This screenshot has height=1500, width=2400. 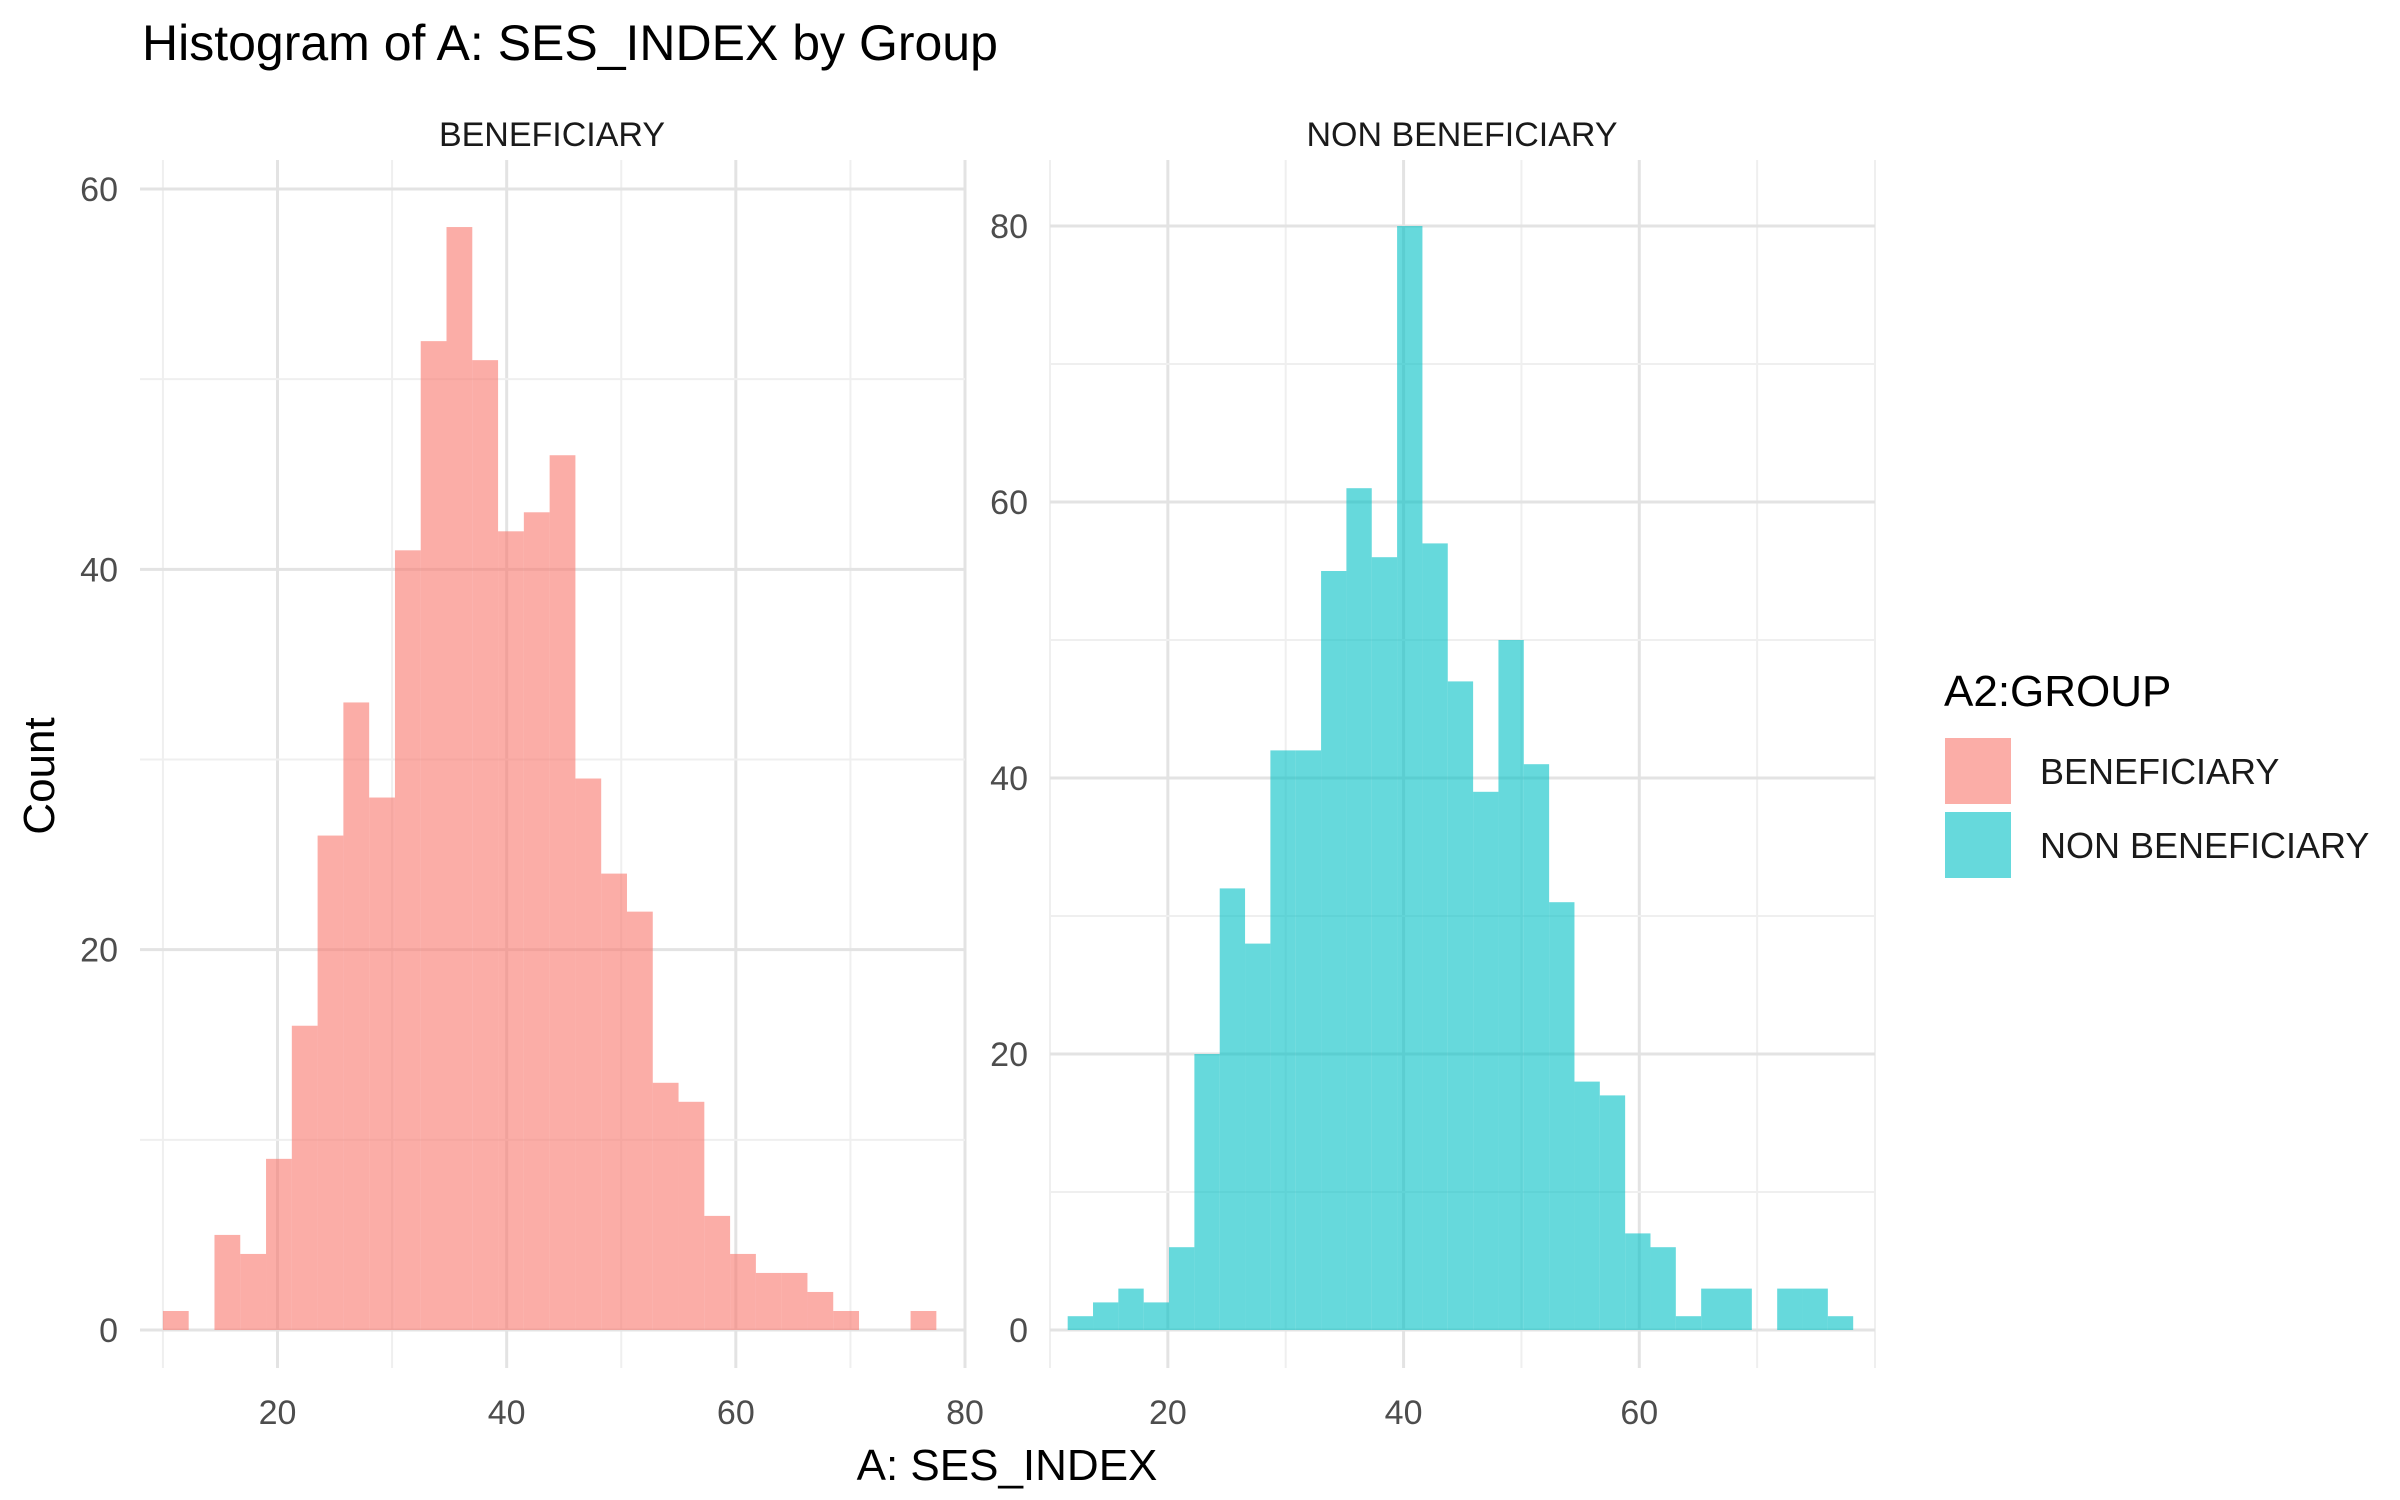 I want to click on legend-key-non-beneficiary, so click(x=1978, y=845).